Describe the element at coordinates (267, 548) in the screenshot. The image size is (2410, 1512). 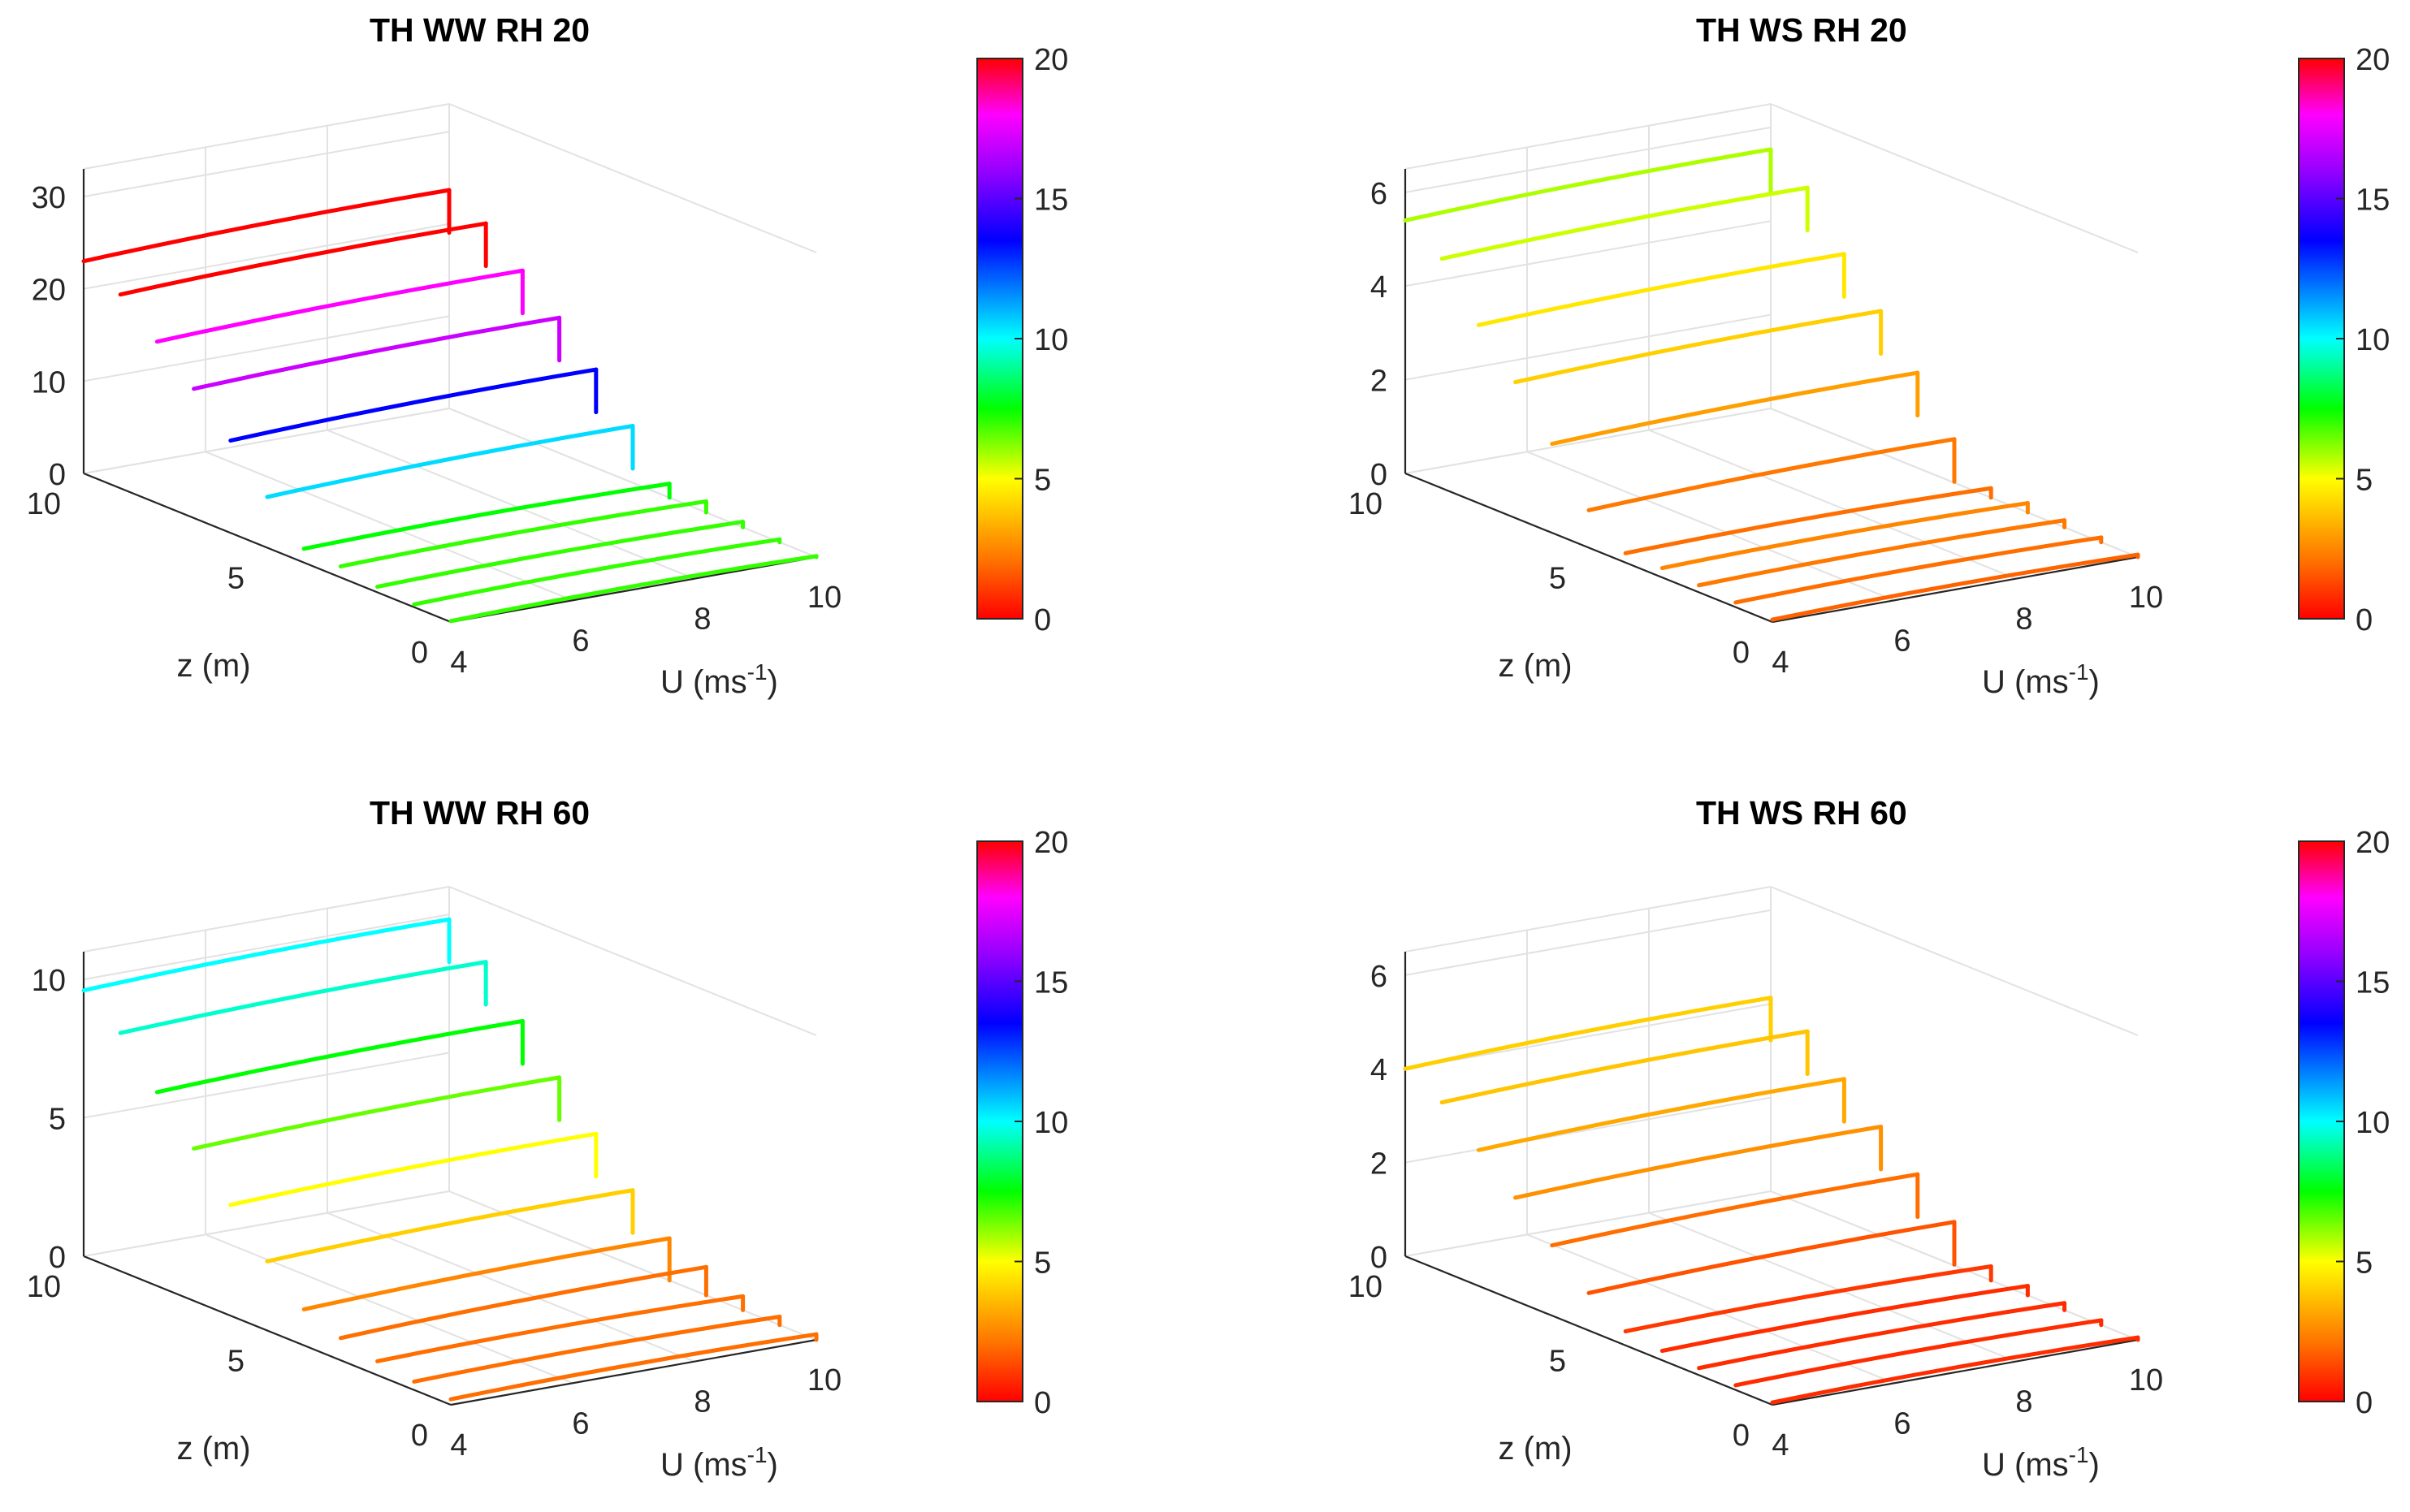
I see `z-axis` at that location.